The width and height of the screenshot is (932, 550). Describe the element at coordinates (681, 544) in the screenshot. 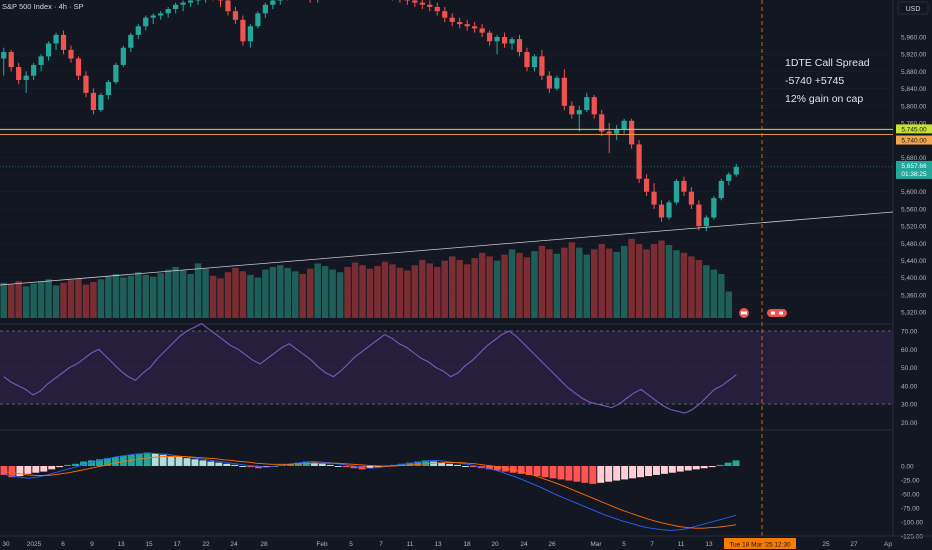

I see `time-axis-label: 11` at that location.